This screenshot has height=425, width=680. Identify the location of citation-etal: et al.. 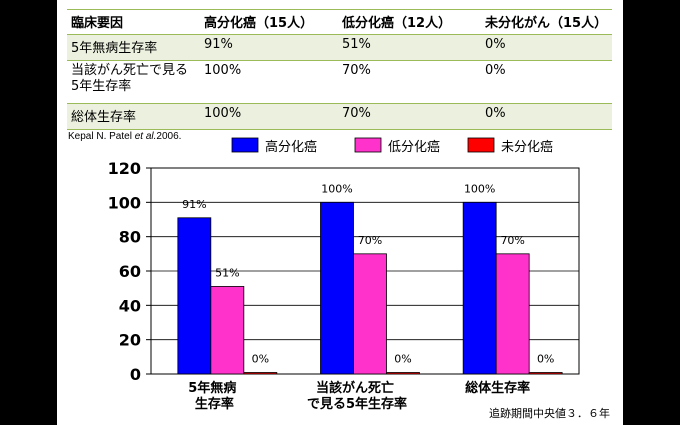
(145, 136).